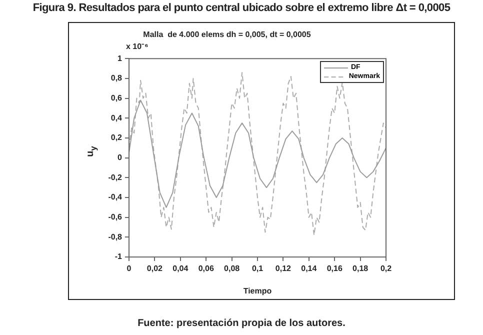 This screenshot has height=335, width=483. What do you see at coordinates (129, 269) in the screenshot?
I see `x-tick-label: 0` at bounding box center [129, 269].